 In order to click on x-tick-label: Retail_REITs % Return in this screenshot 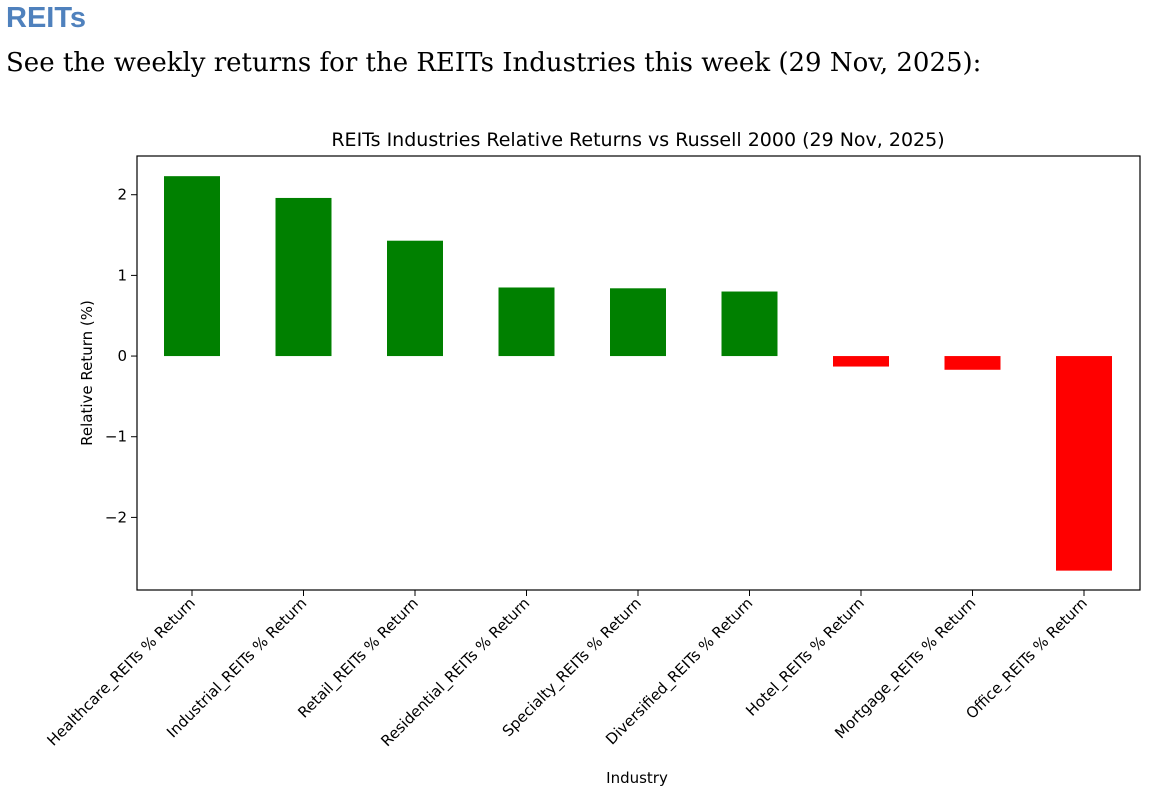, I will do `click(358, 658)`.